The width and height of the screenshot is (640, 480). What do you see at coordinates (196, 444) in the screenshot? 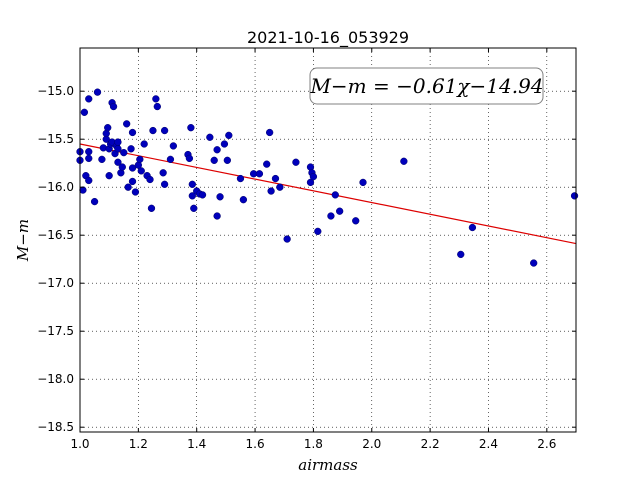
I see `x-tick-label: 1.4` at bounding box center [196, 444].